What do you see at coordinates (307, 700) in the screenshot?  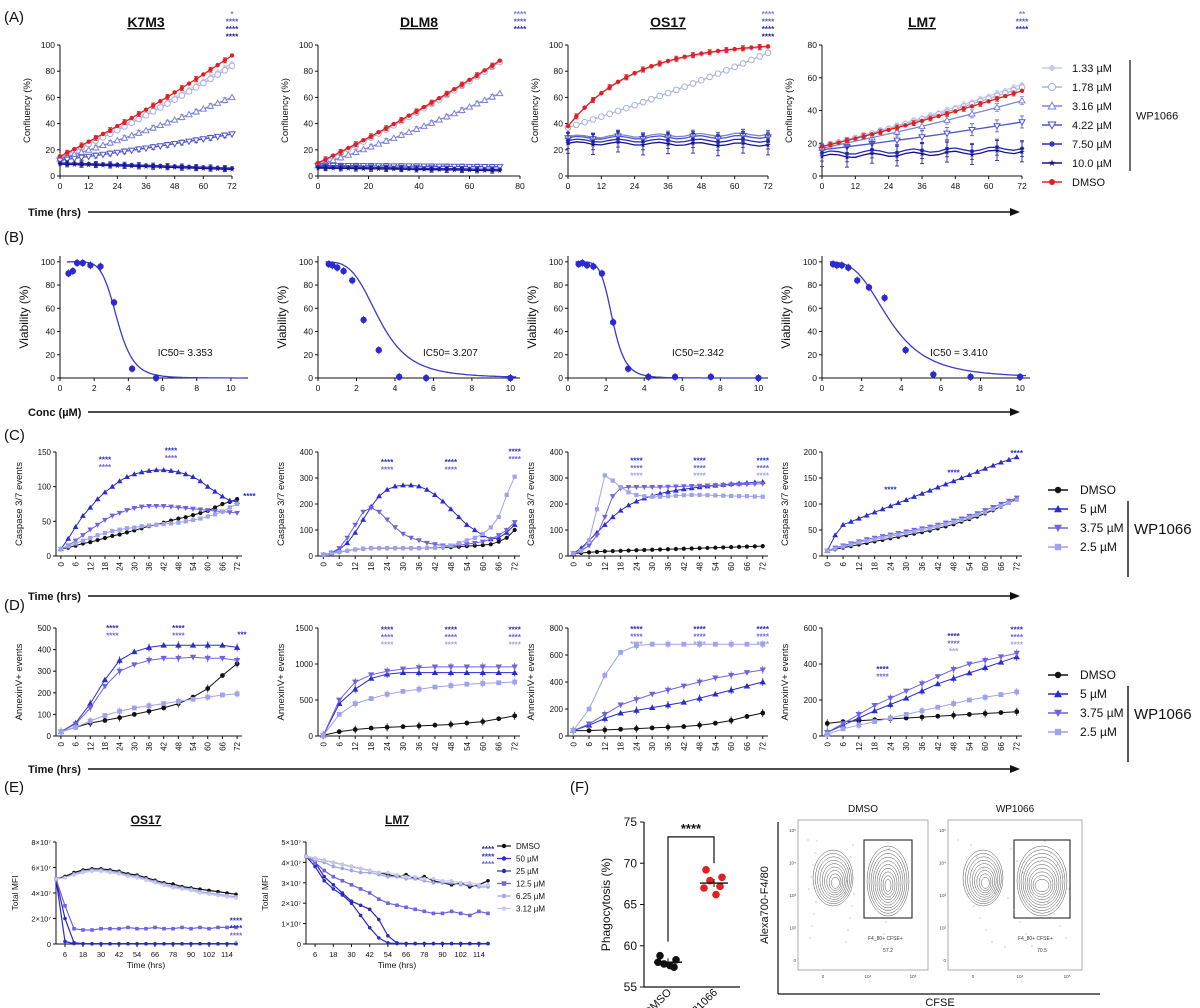 I see `y-tick-label: 500` at bounding box center [307, 700].